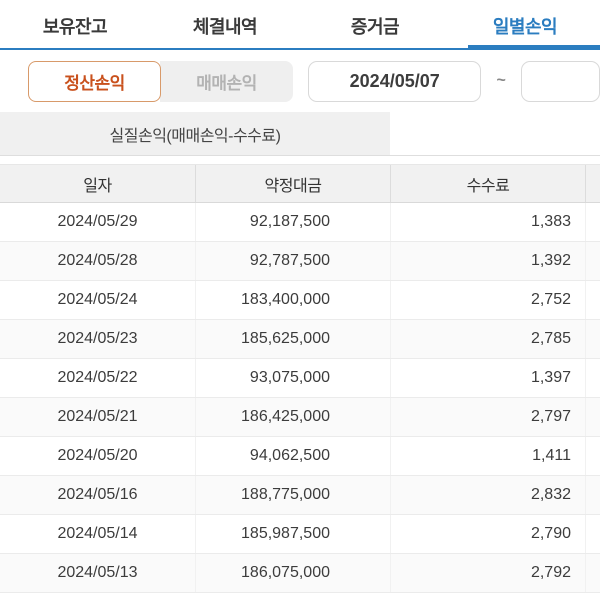 Image resolution: width=600 pixels, height=600 pixels. What do you see at coordinates (292, 183) in the screenshot?
I see `header-contract-amount: 약정대금` at bounding box center [292, 183].